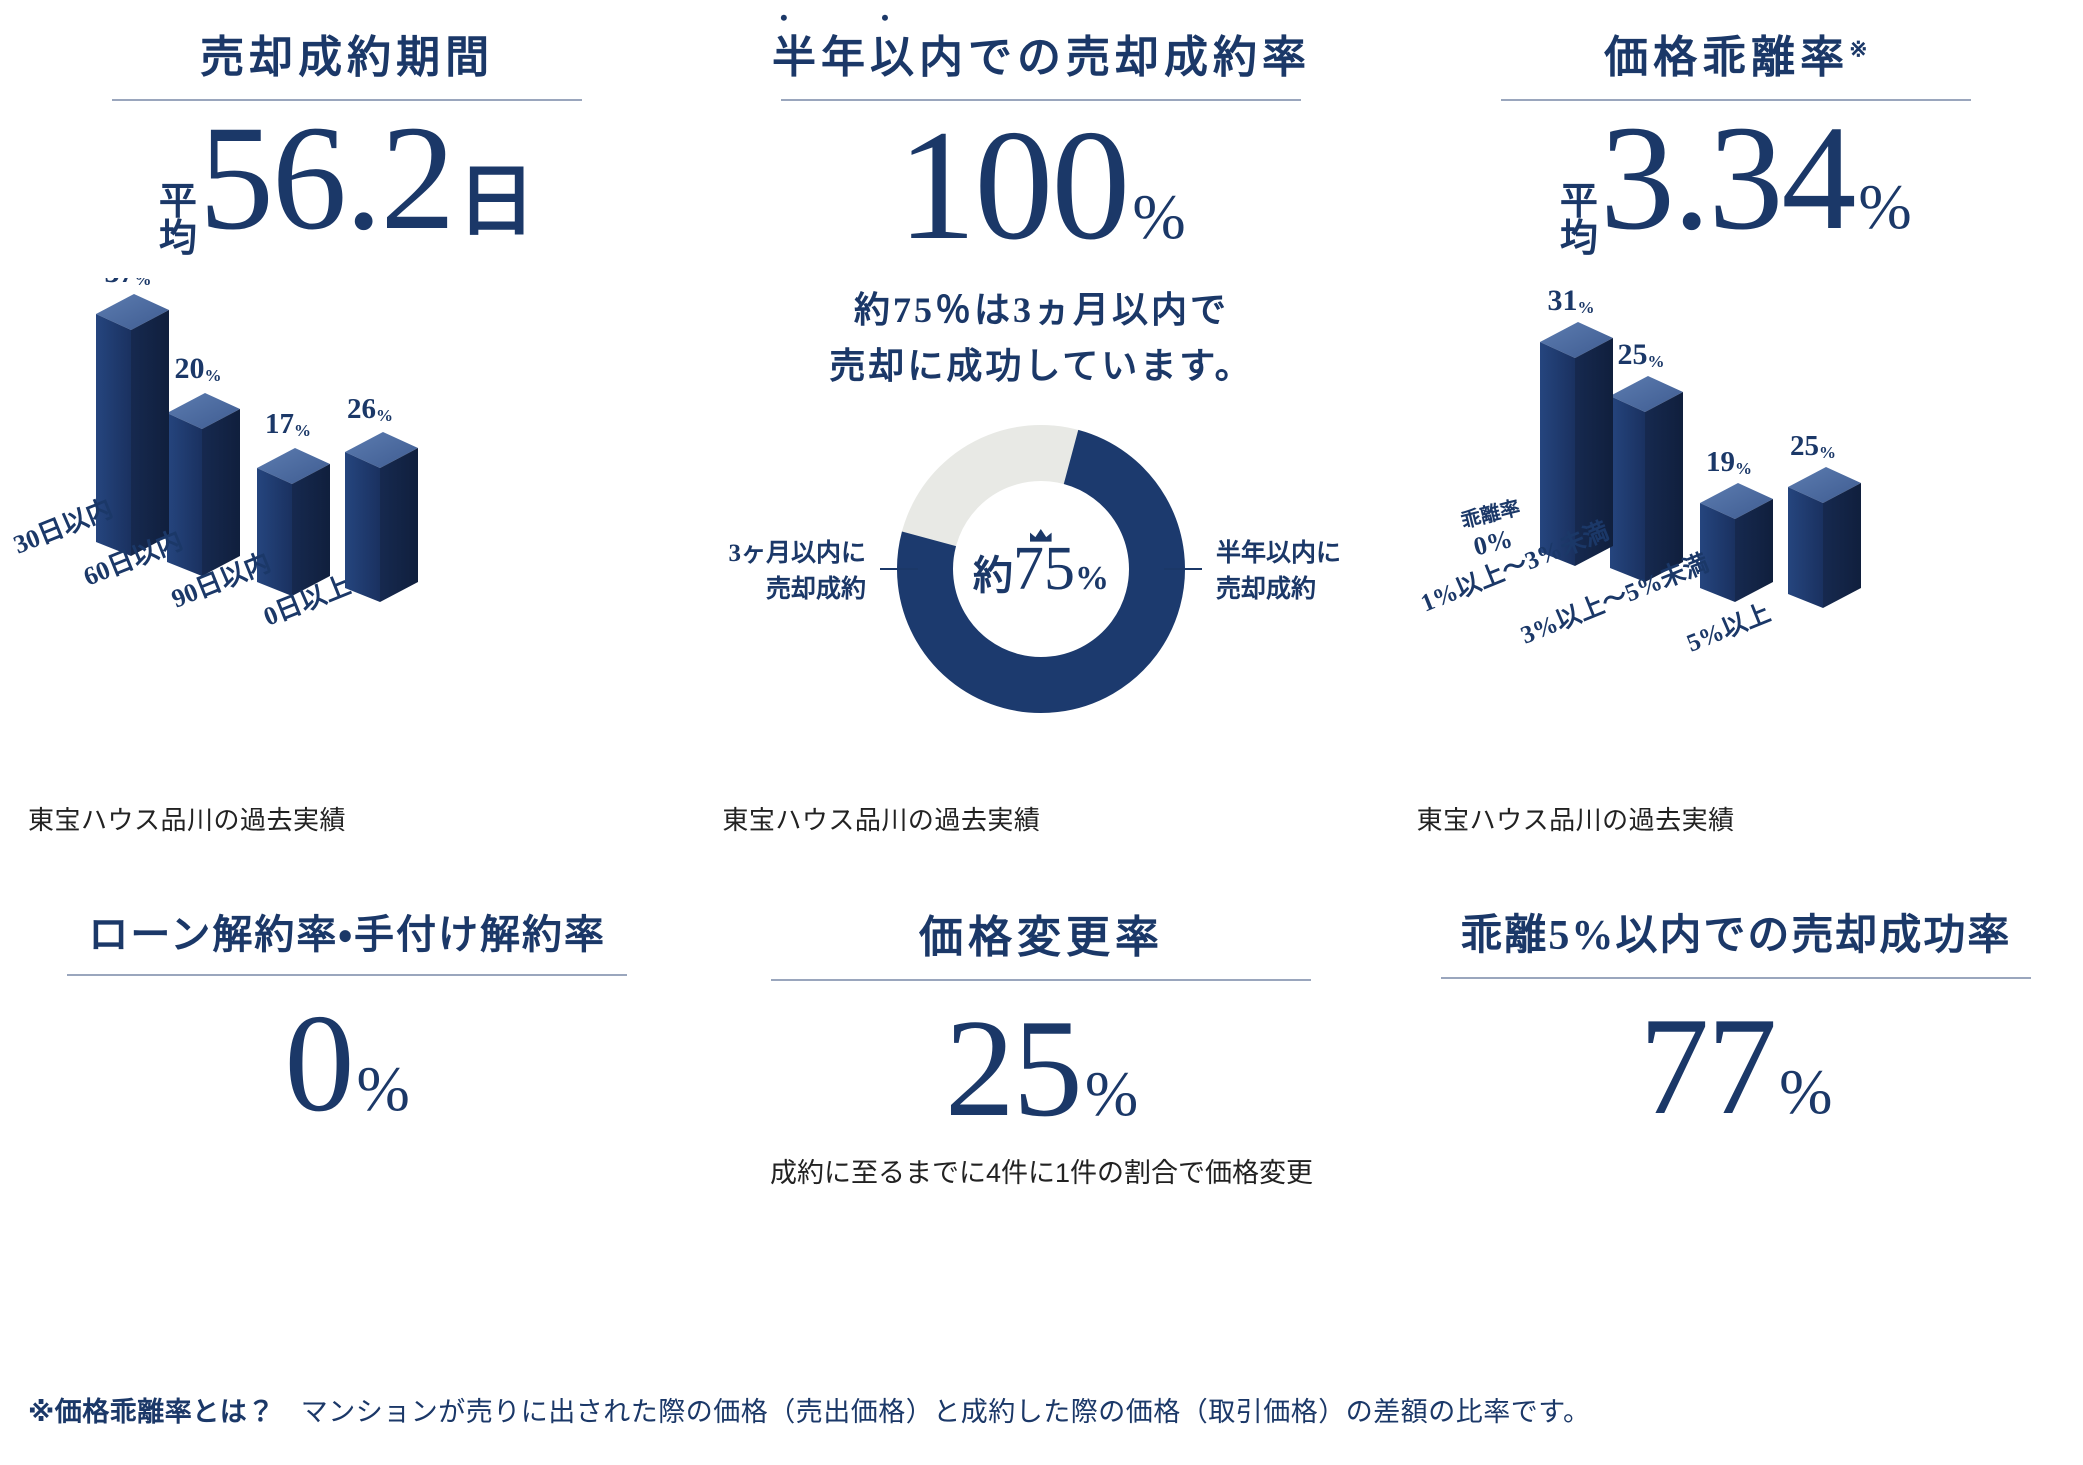  I want to click on cancel-rate-unit: %, so click(383, 1088).